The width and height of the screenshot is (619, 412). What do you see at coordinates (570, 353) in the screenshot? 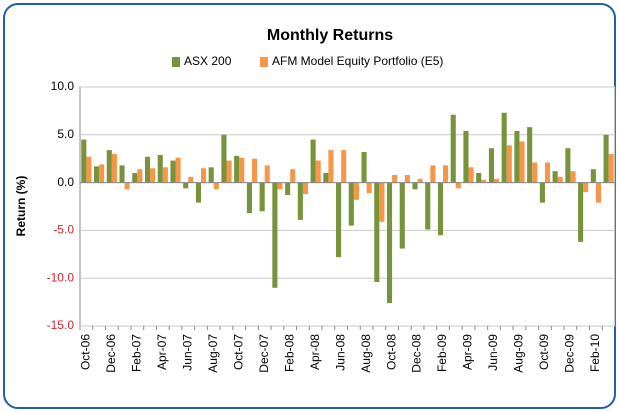
I see `x-tick-label: Dec-09` at bounding box center [570, 353].